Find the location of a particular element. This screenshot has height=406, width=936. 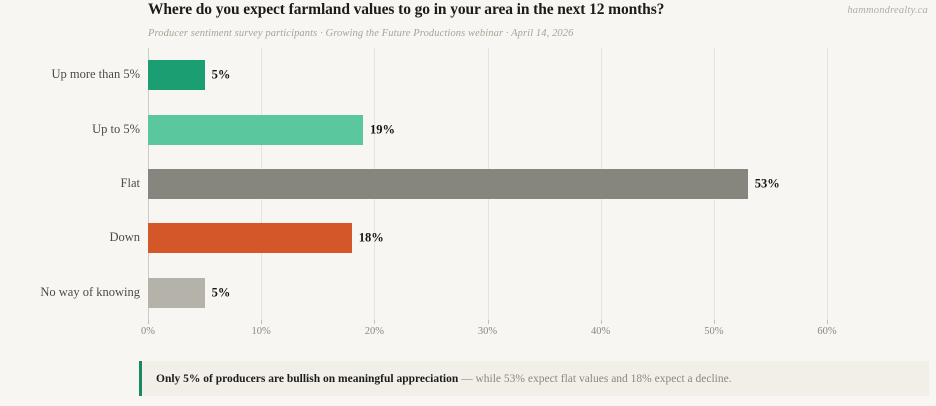

brand-watermark: hammondrealty.ca is located at coordinates (887, 10).